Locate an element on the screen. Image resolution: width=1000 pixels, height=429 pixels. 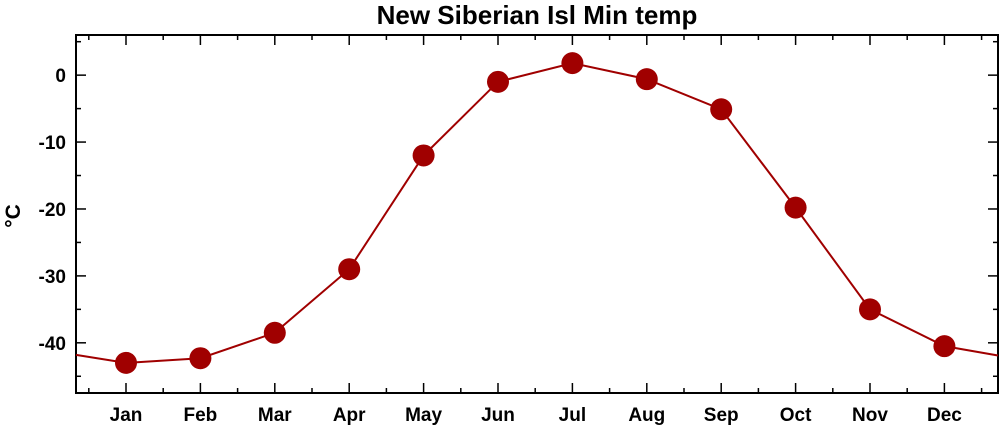
x-tick-label: Dec is located at coordinates (944, 415).